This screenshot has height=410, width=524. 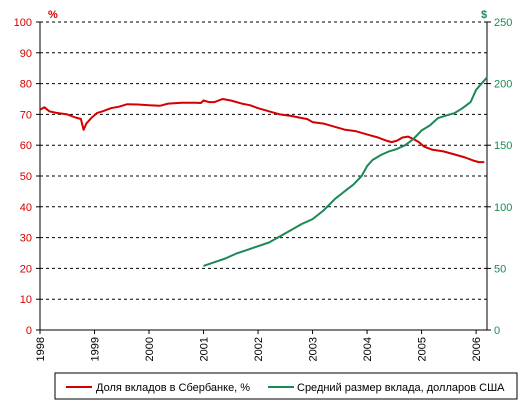 I want to click on legend-box, so click(x=286, y=386).